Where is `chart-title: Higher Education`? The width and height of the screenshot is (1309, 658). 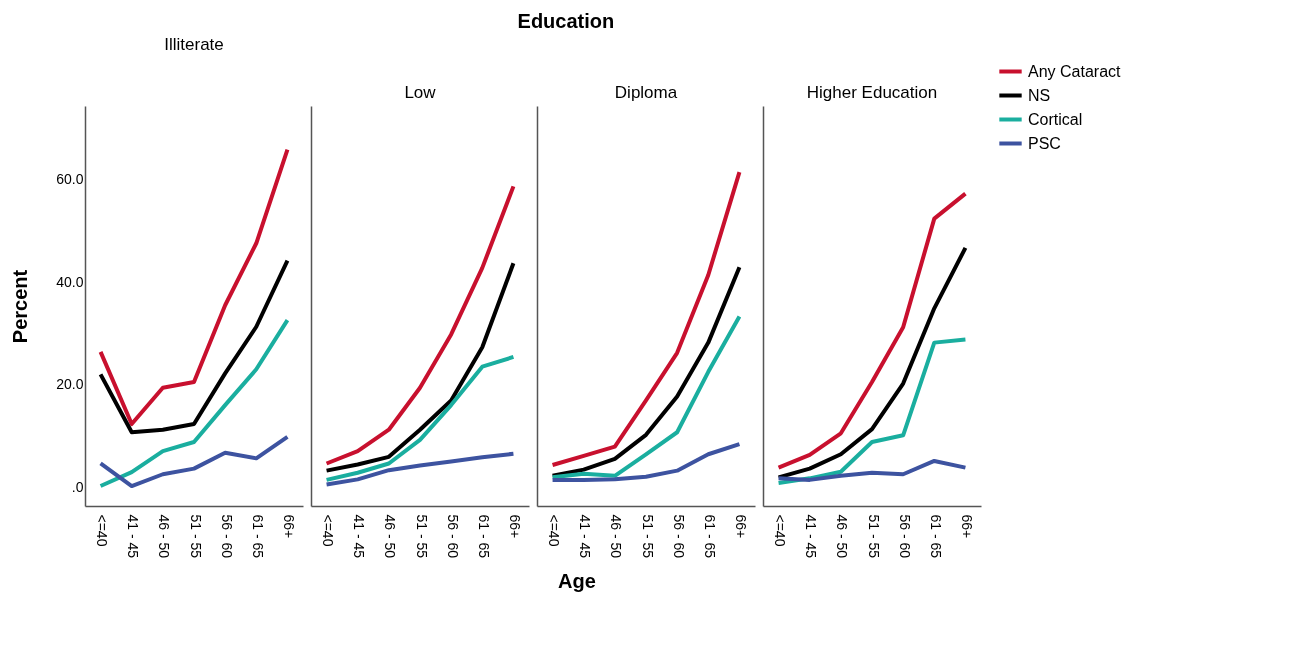
chart-title: Higher Education is located at coordinates (872, 92).